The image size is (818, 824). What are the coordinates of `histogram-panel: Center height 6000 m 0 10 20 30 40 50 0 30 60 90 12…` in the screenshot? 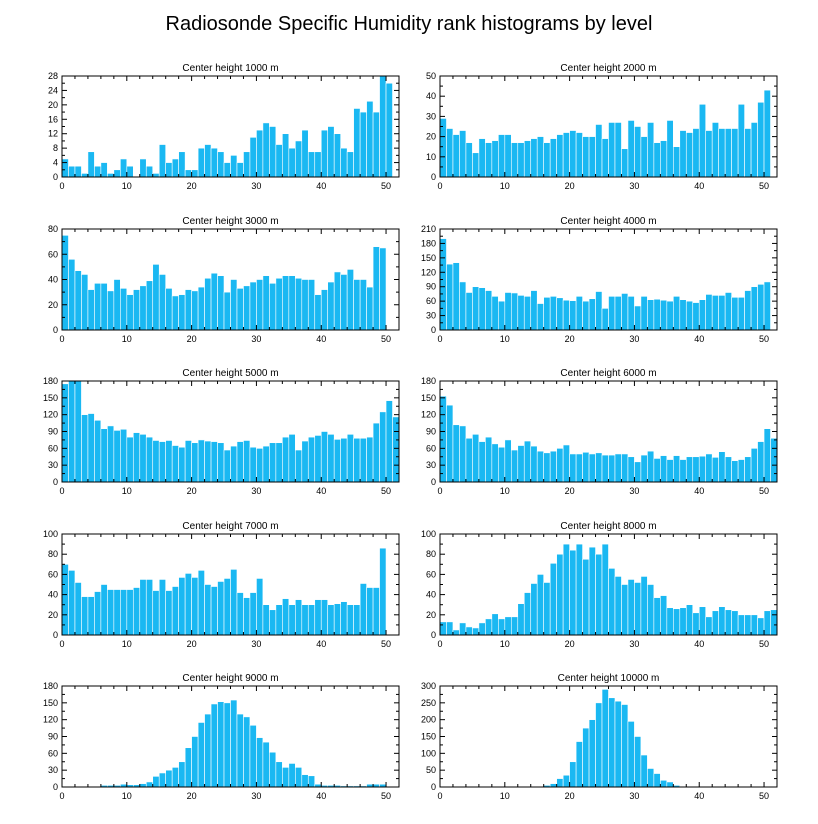 It's located at (599, 432).